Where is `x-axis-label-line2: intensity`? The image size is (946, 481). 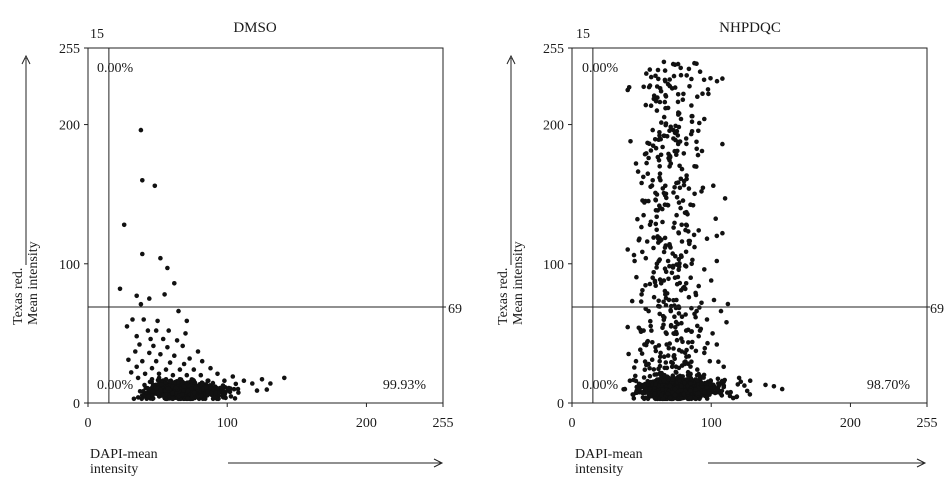
x-axis-label-line2: intensity is located at coordinates (599, 469).